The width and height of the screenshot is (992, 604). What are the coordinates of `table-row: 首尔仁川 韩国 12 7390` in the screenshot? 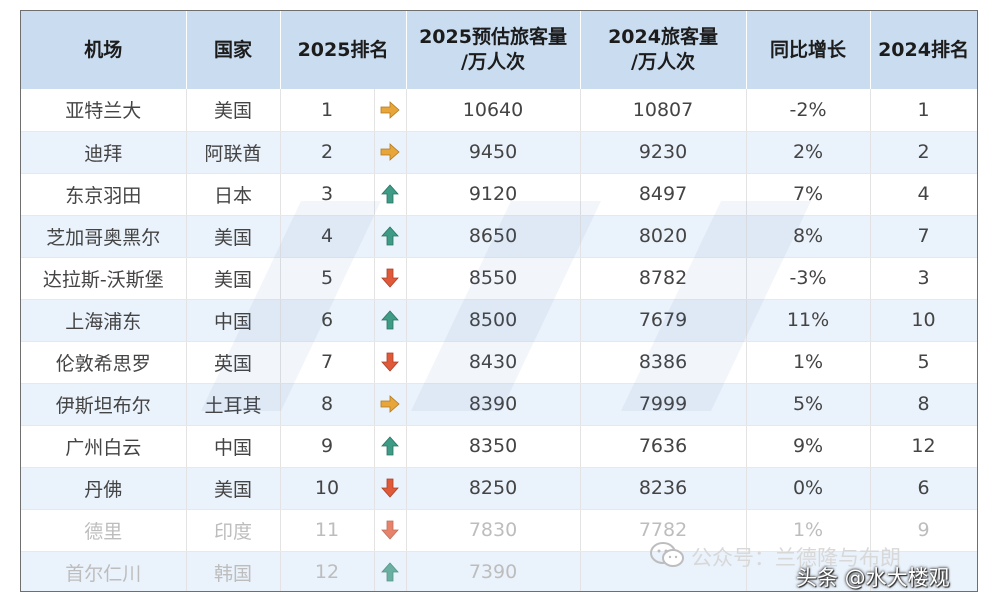 It's located at (499, 571).